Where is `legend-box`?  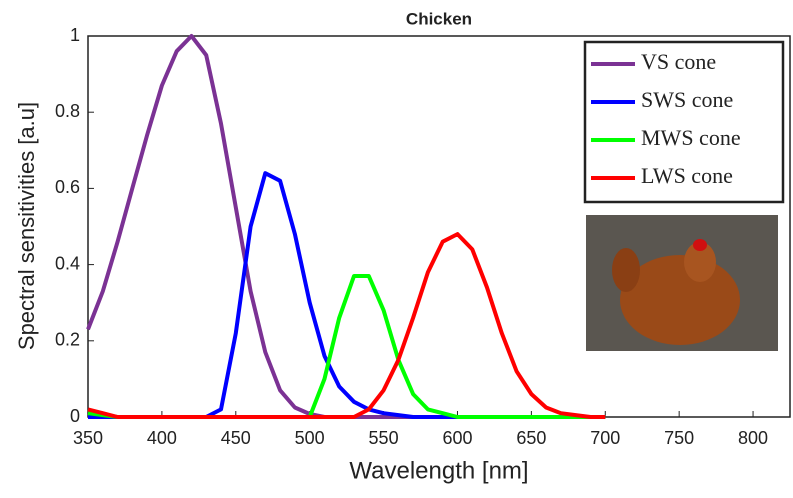
legend-box is located at coordinates (684, 122).